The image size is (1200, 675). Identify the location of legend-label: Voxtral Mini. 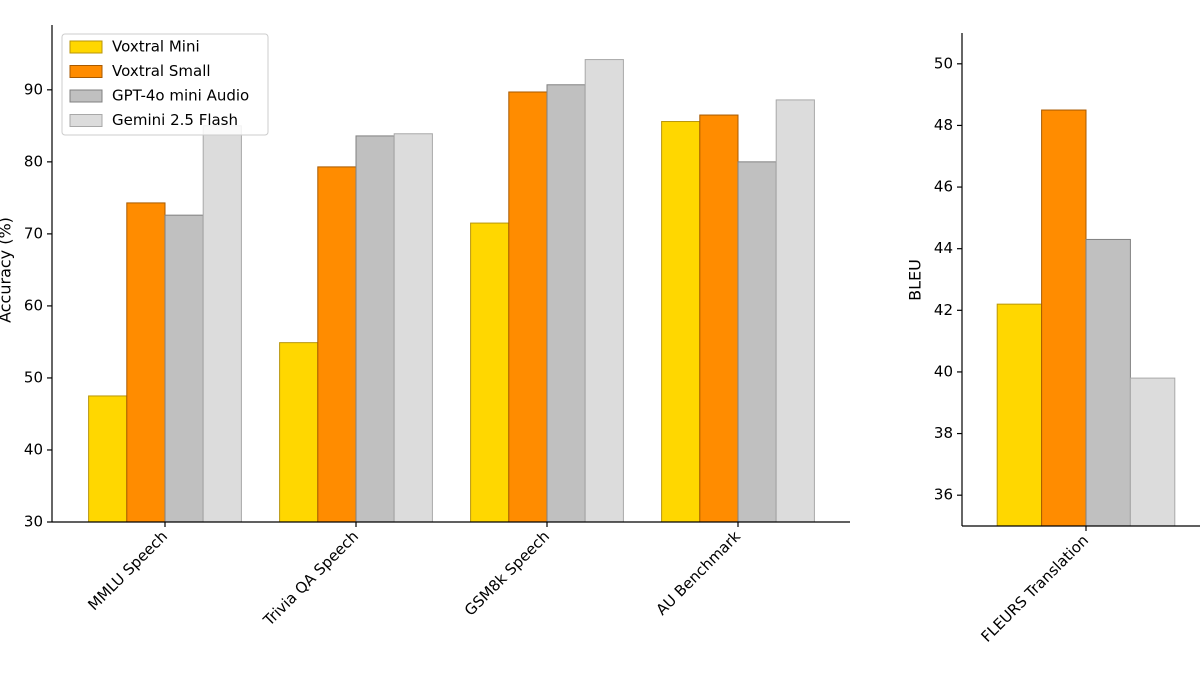
(156, 47).